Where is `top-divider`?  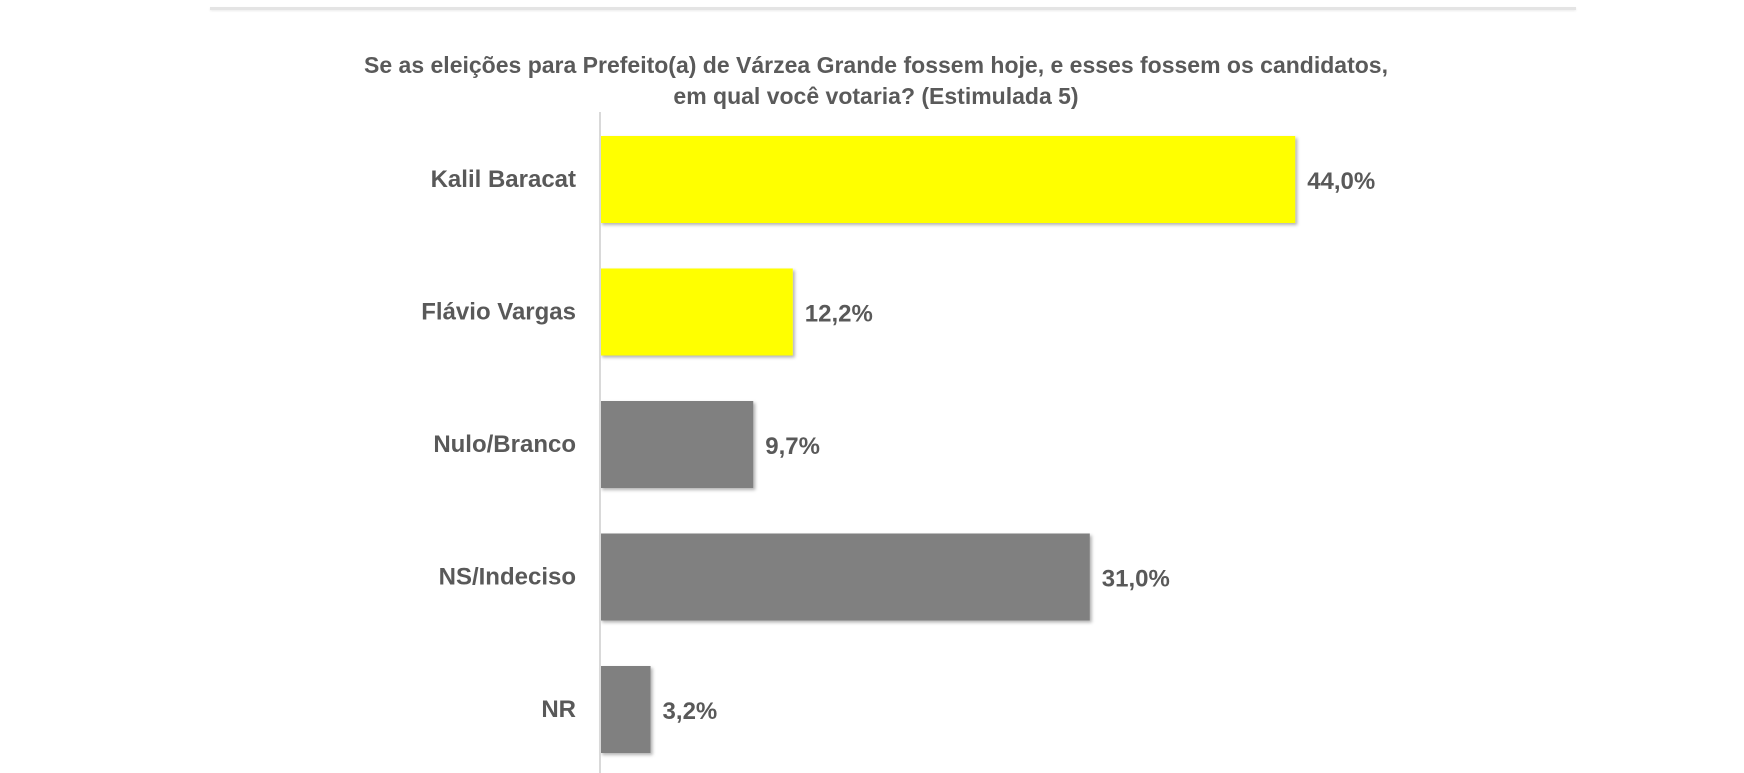
top-divider is located at coordinates (893, 8).